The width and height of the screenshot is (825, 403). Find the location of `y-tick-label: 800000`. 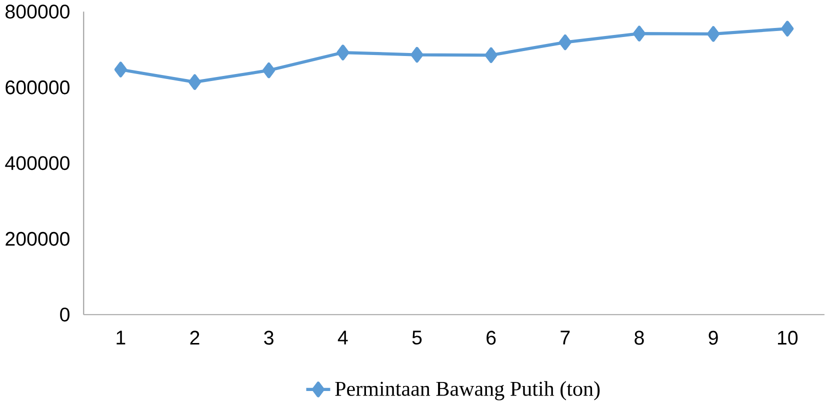

y-tick-label: 800000 is located at coordinates (38, 11).